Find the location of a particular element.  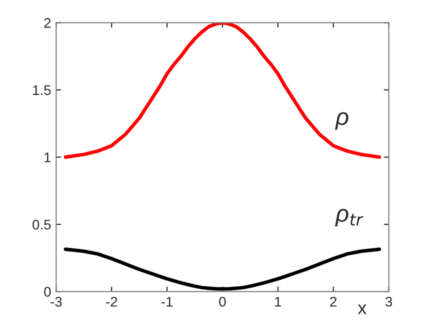

annotation: ρ is located at coordinates (341, 121).